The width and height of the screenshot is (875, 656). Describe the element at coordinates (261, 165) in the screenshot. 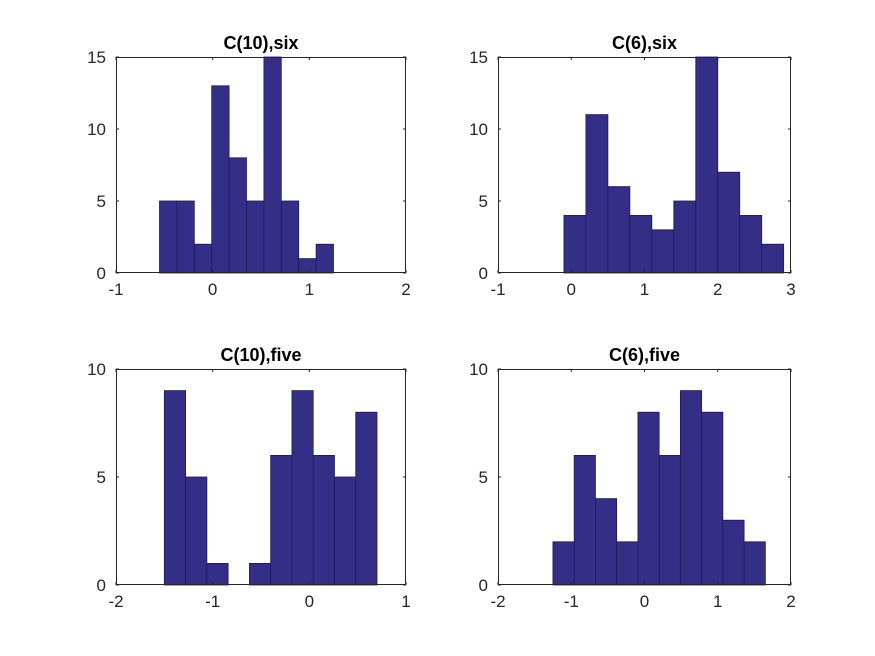

I see `axes-box` at that location.